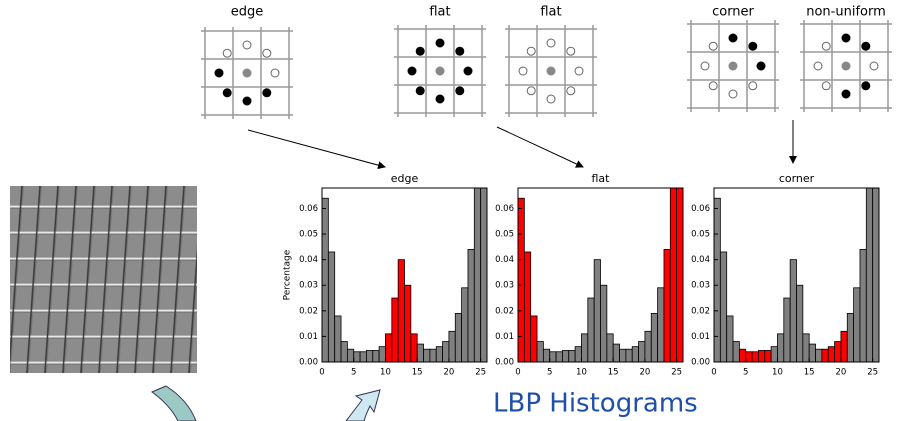 The image size is (900, 421). I want to click on y-tick-label: 0.00, so click(700, 363).